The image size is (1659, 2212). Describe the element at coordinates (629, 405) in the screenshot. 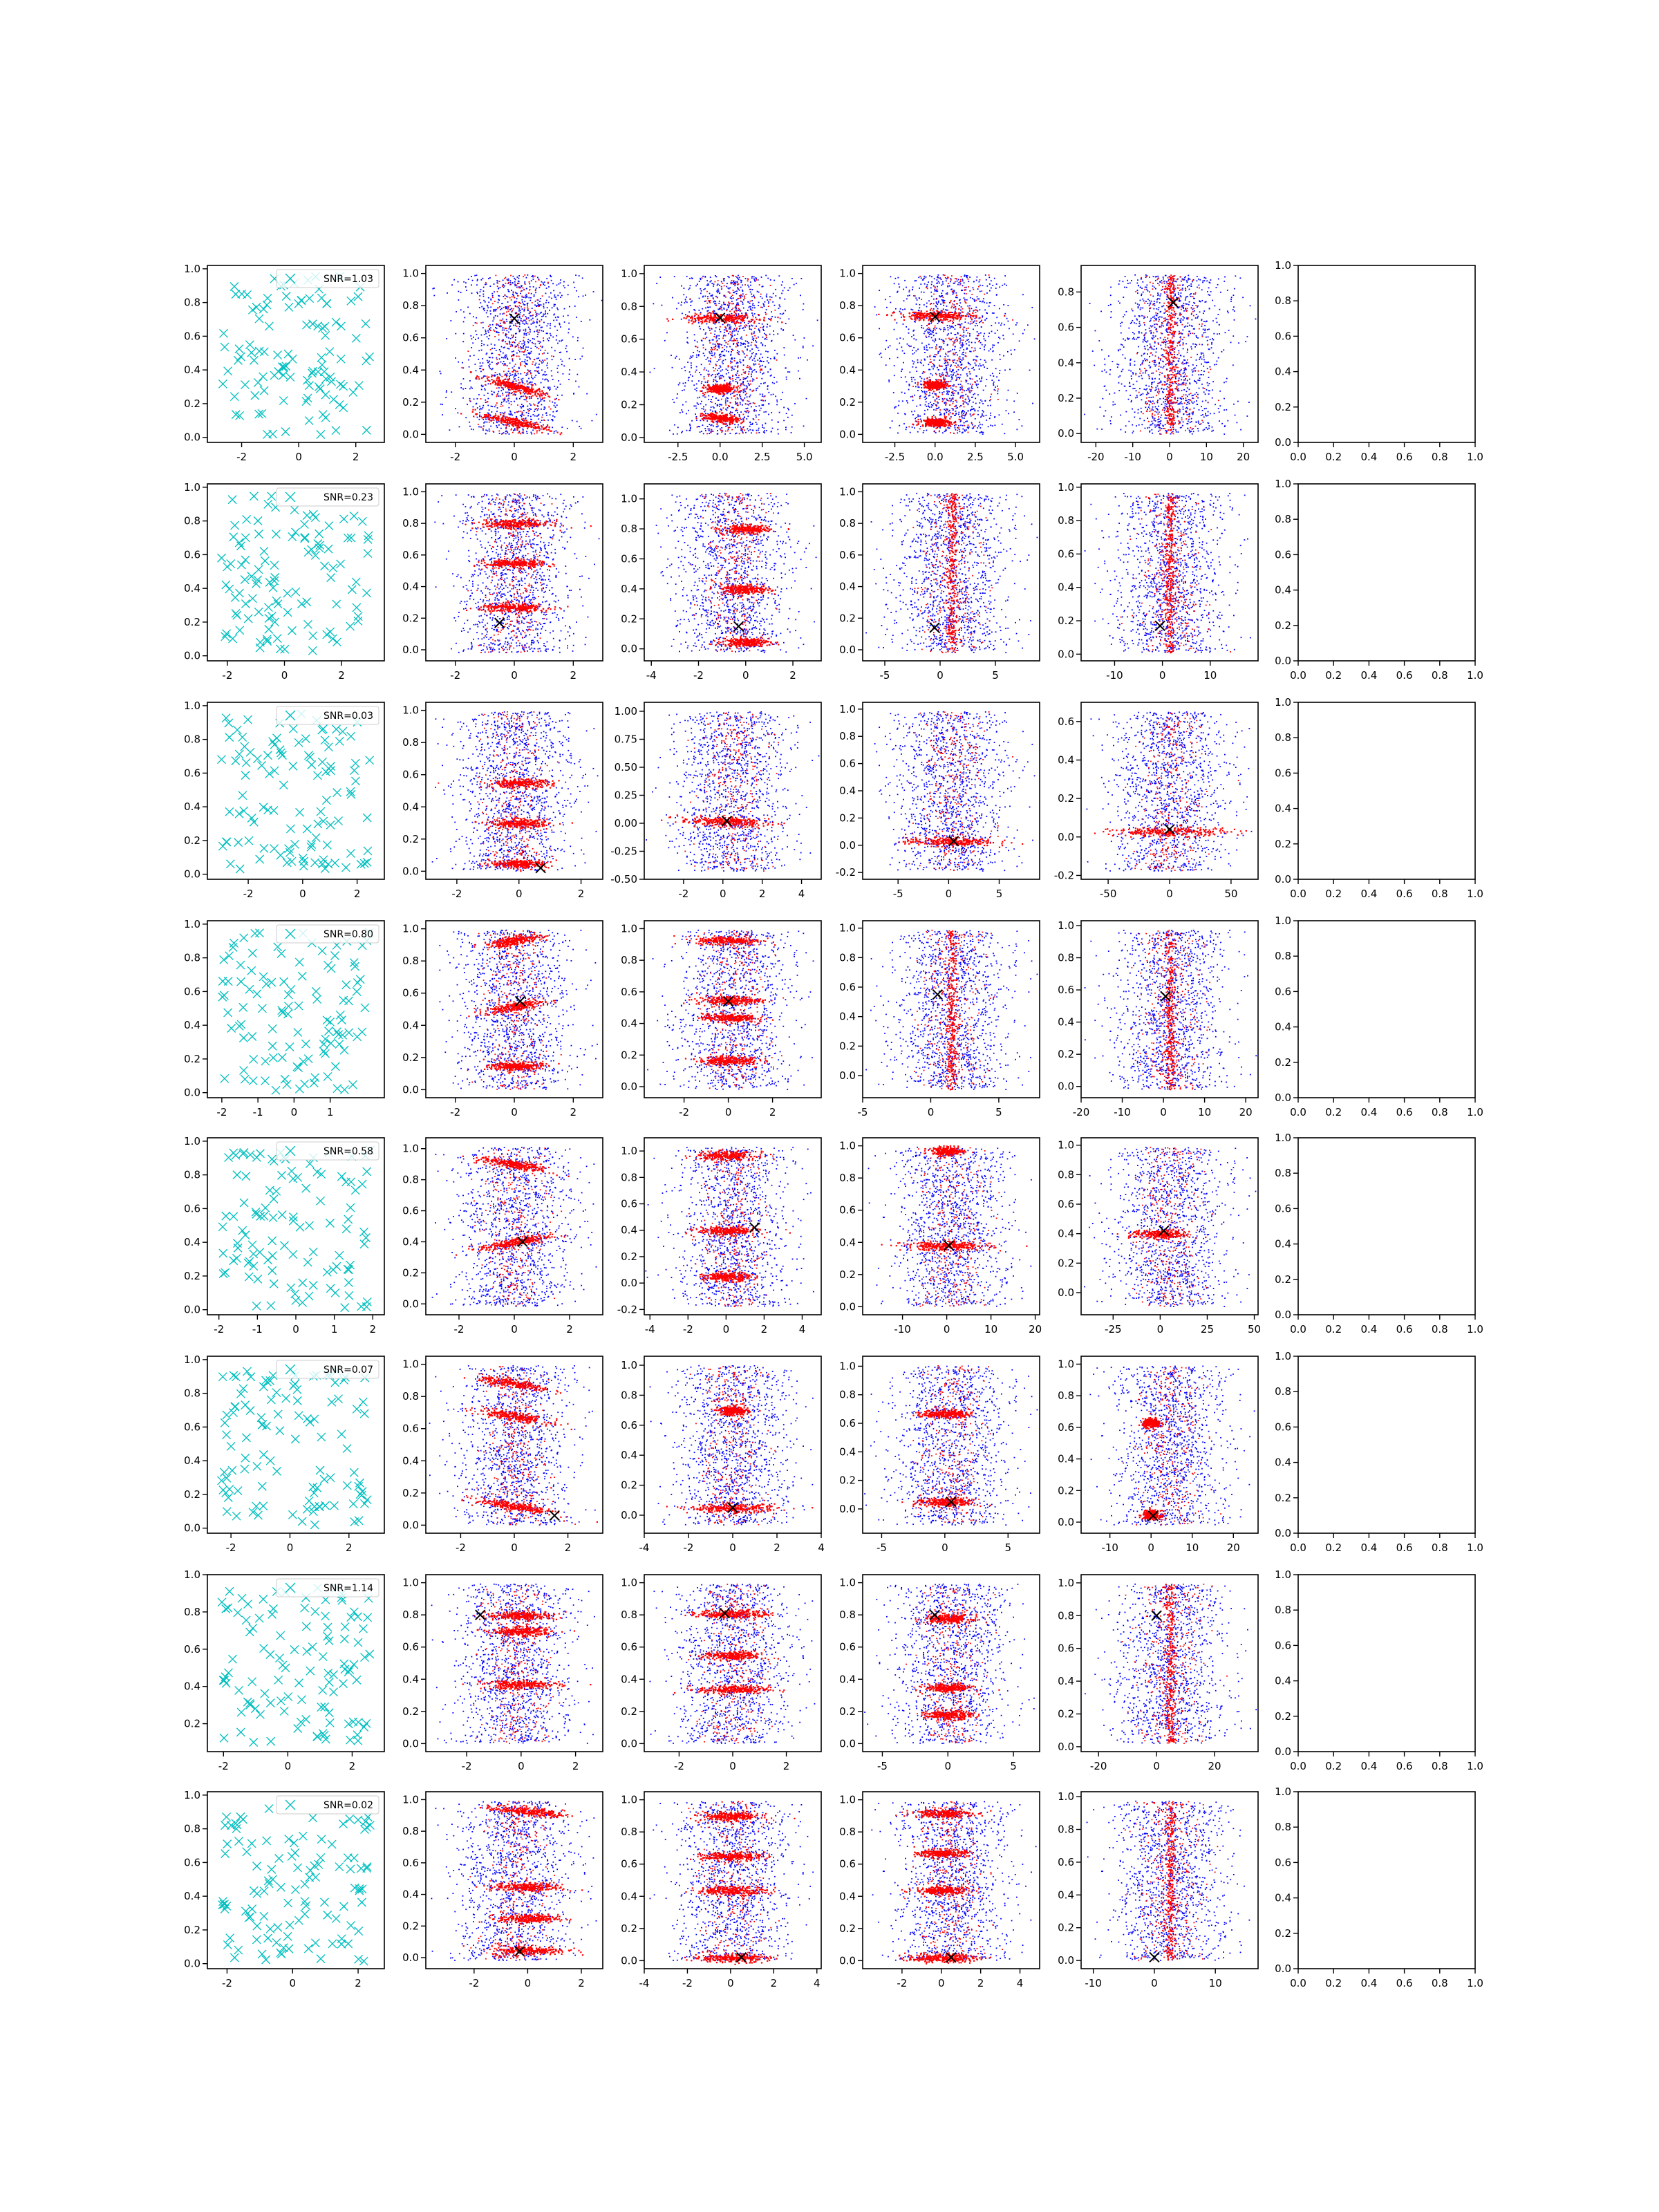

I see `y-tick-label: 0.2` at that location.